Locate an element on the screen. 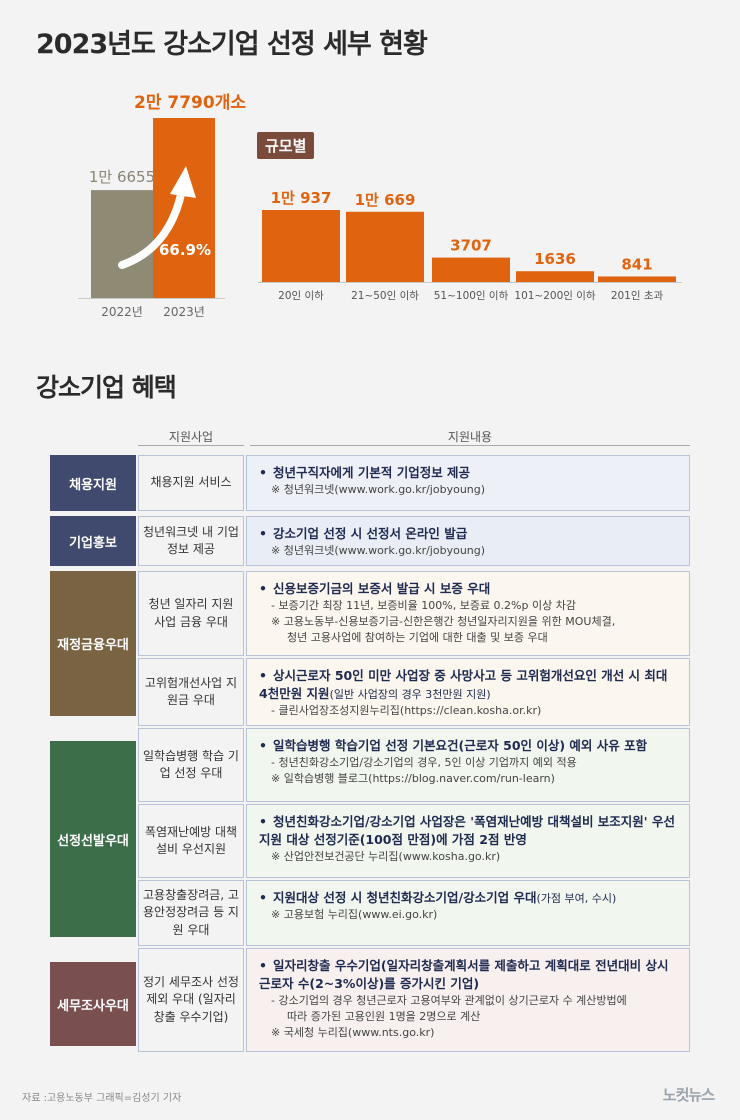 This screenshot has width=740, height=1120. x-tick-label: 51~100인 이하 is located at coordinates (471, 295).